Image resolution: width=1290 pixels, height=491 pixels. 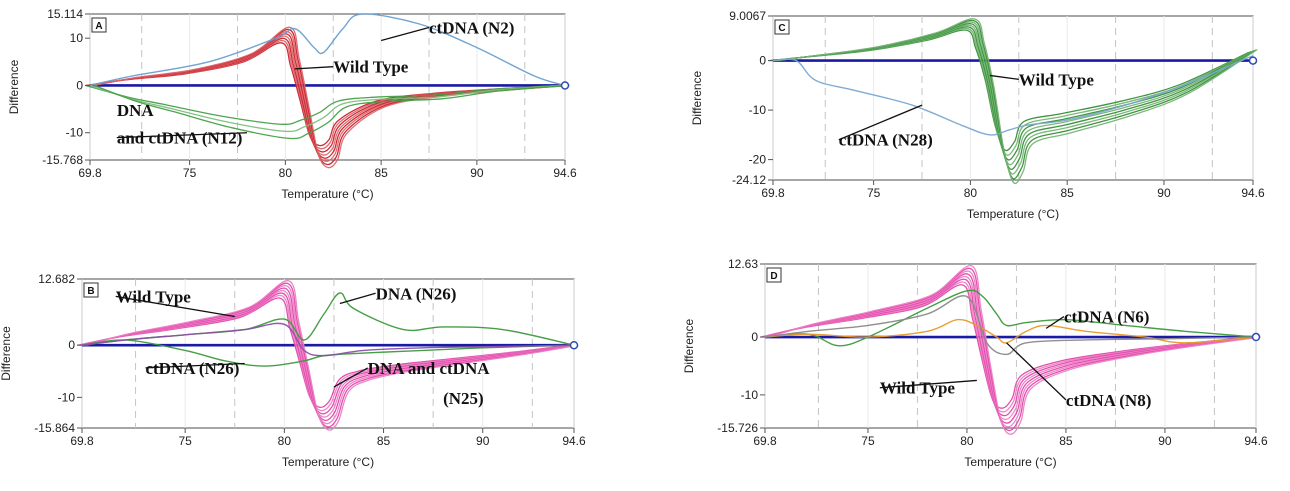 I want to click on panel-tag-box, so click(x=91, y=290).